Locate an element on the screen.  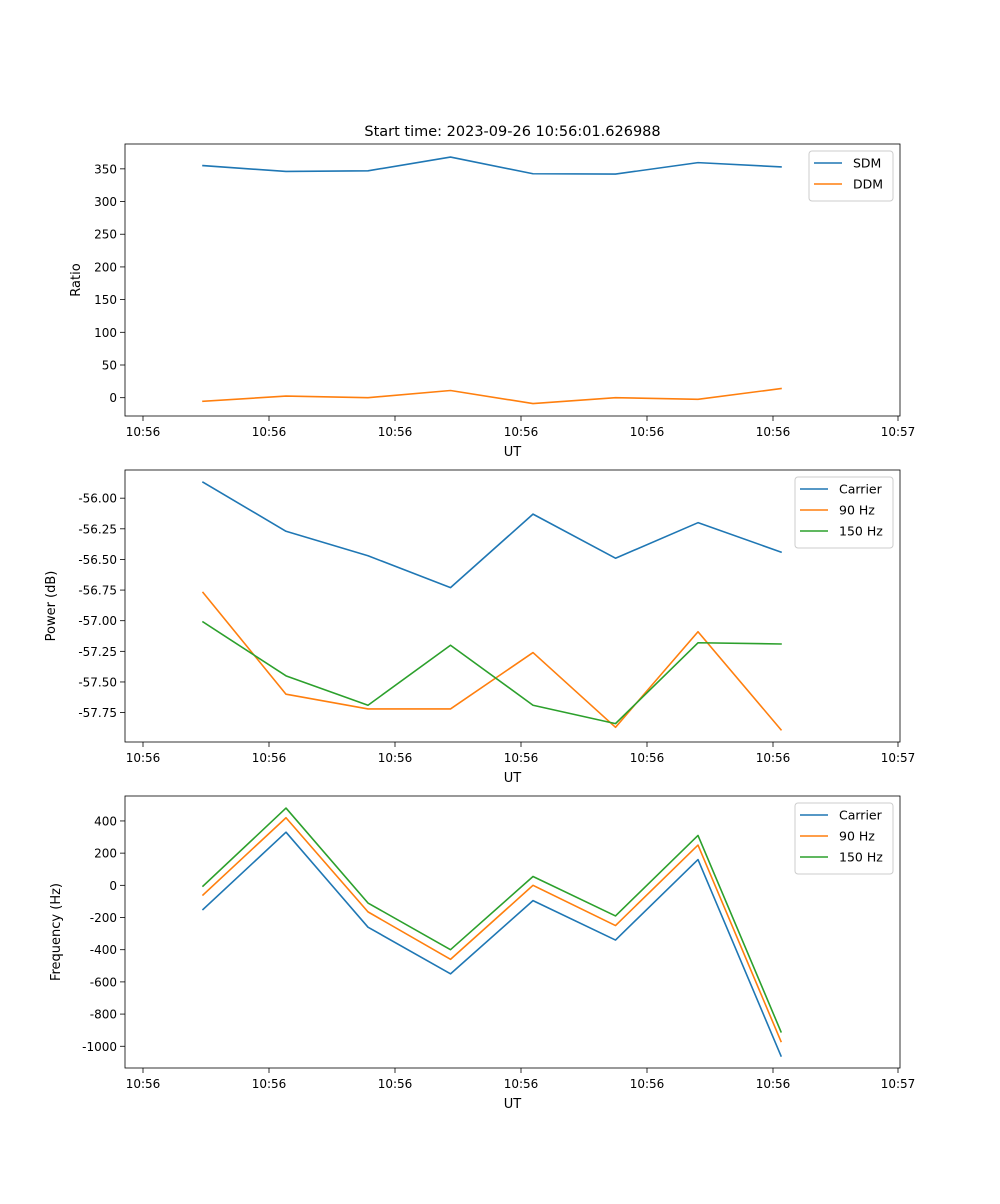
y-tick-label: 100 is located at coordinates (105, 333).